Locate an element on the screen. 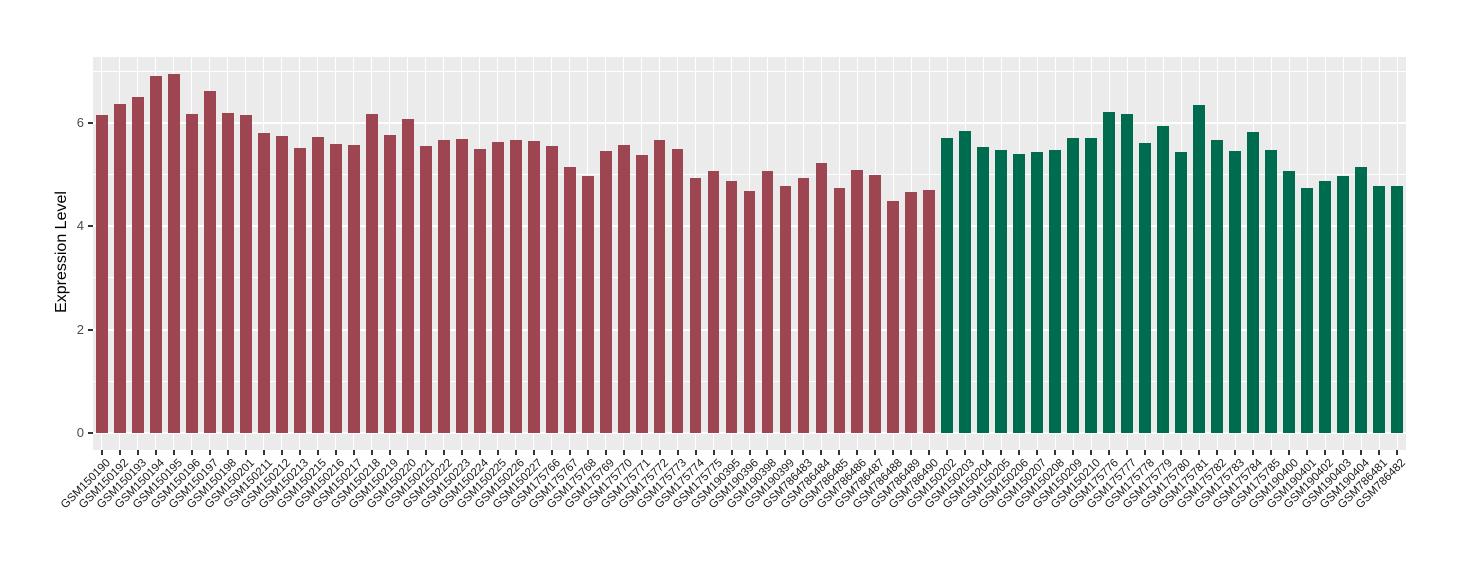 Image resolution: width=1460 pixels, height=580 pixels. y-axis-tick-label: 4 is located at coordinates (80, 226).